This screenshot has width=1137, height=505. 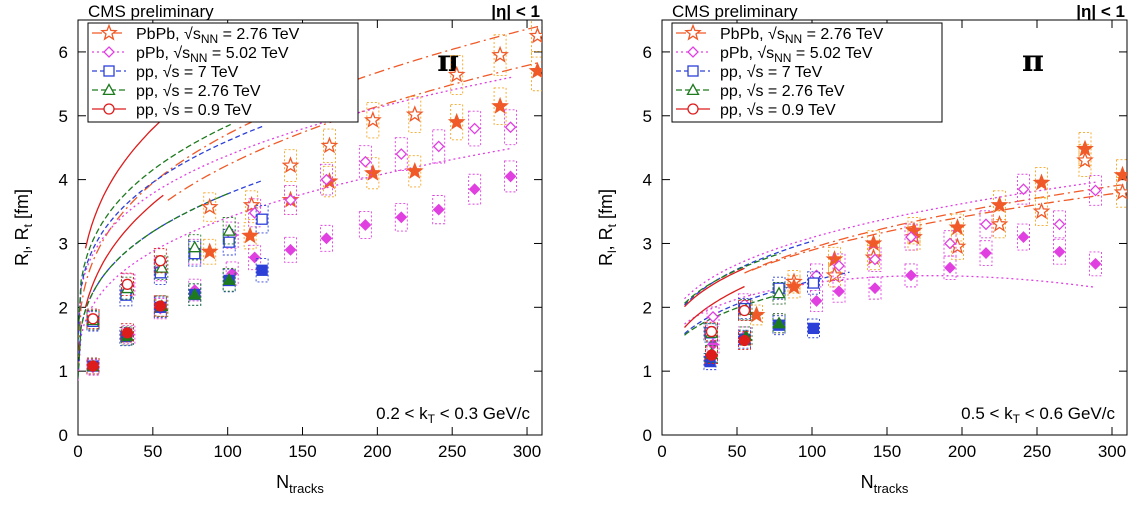 What do you see at coordinates (778, 110) in the screenshot?
I see `legend-label: pp, √s = 0.9 TeV` at bounding box center [778, 110].